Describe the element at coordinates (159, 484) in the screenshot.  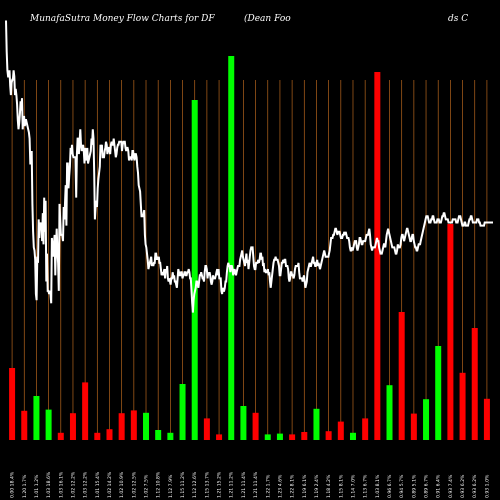
I see `x-tick-label: 1.12 10.8%` at that location.